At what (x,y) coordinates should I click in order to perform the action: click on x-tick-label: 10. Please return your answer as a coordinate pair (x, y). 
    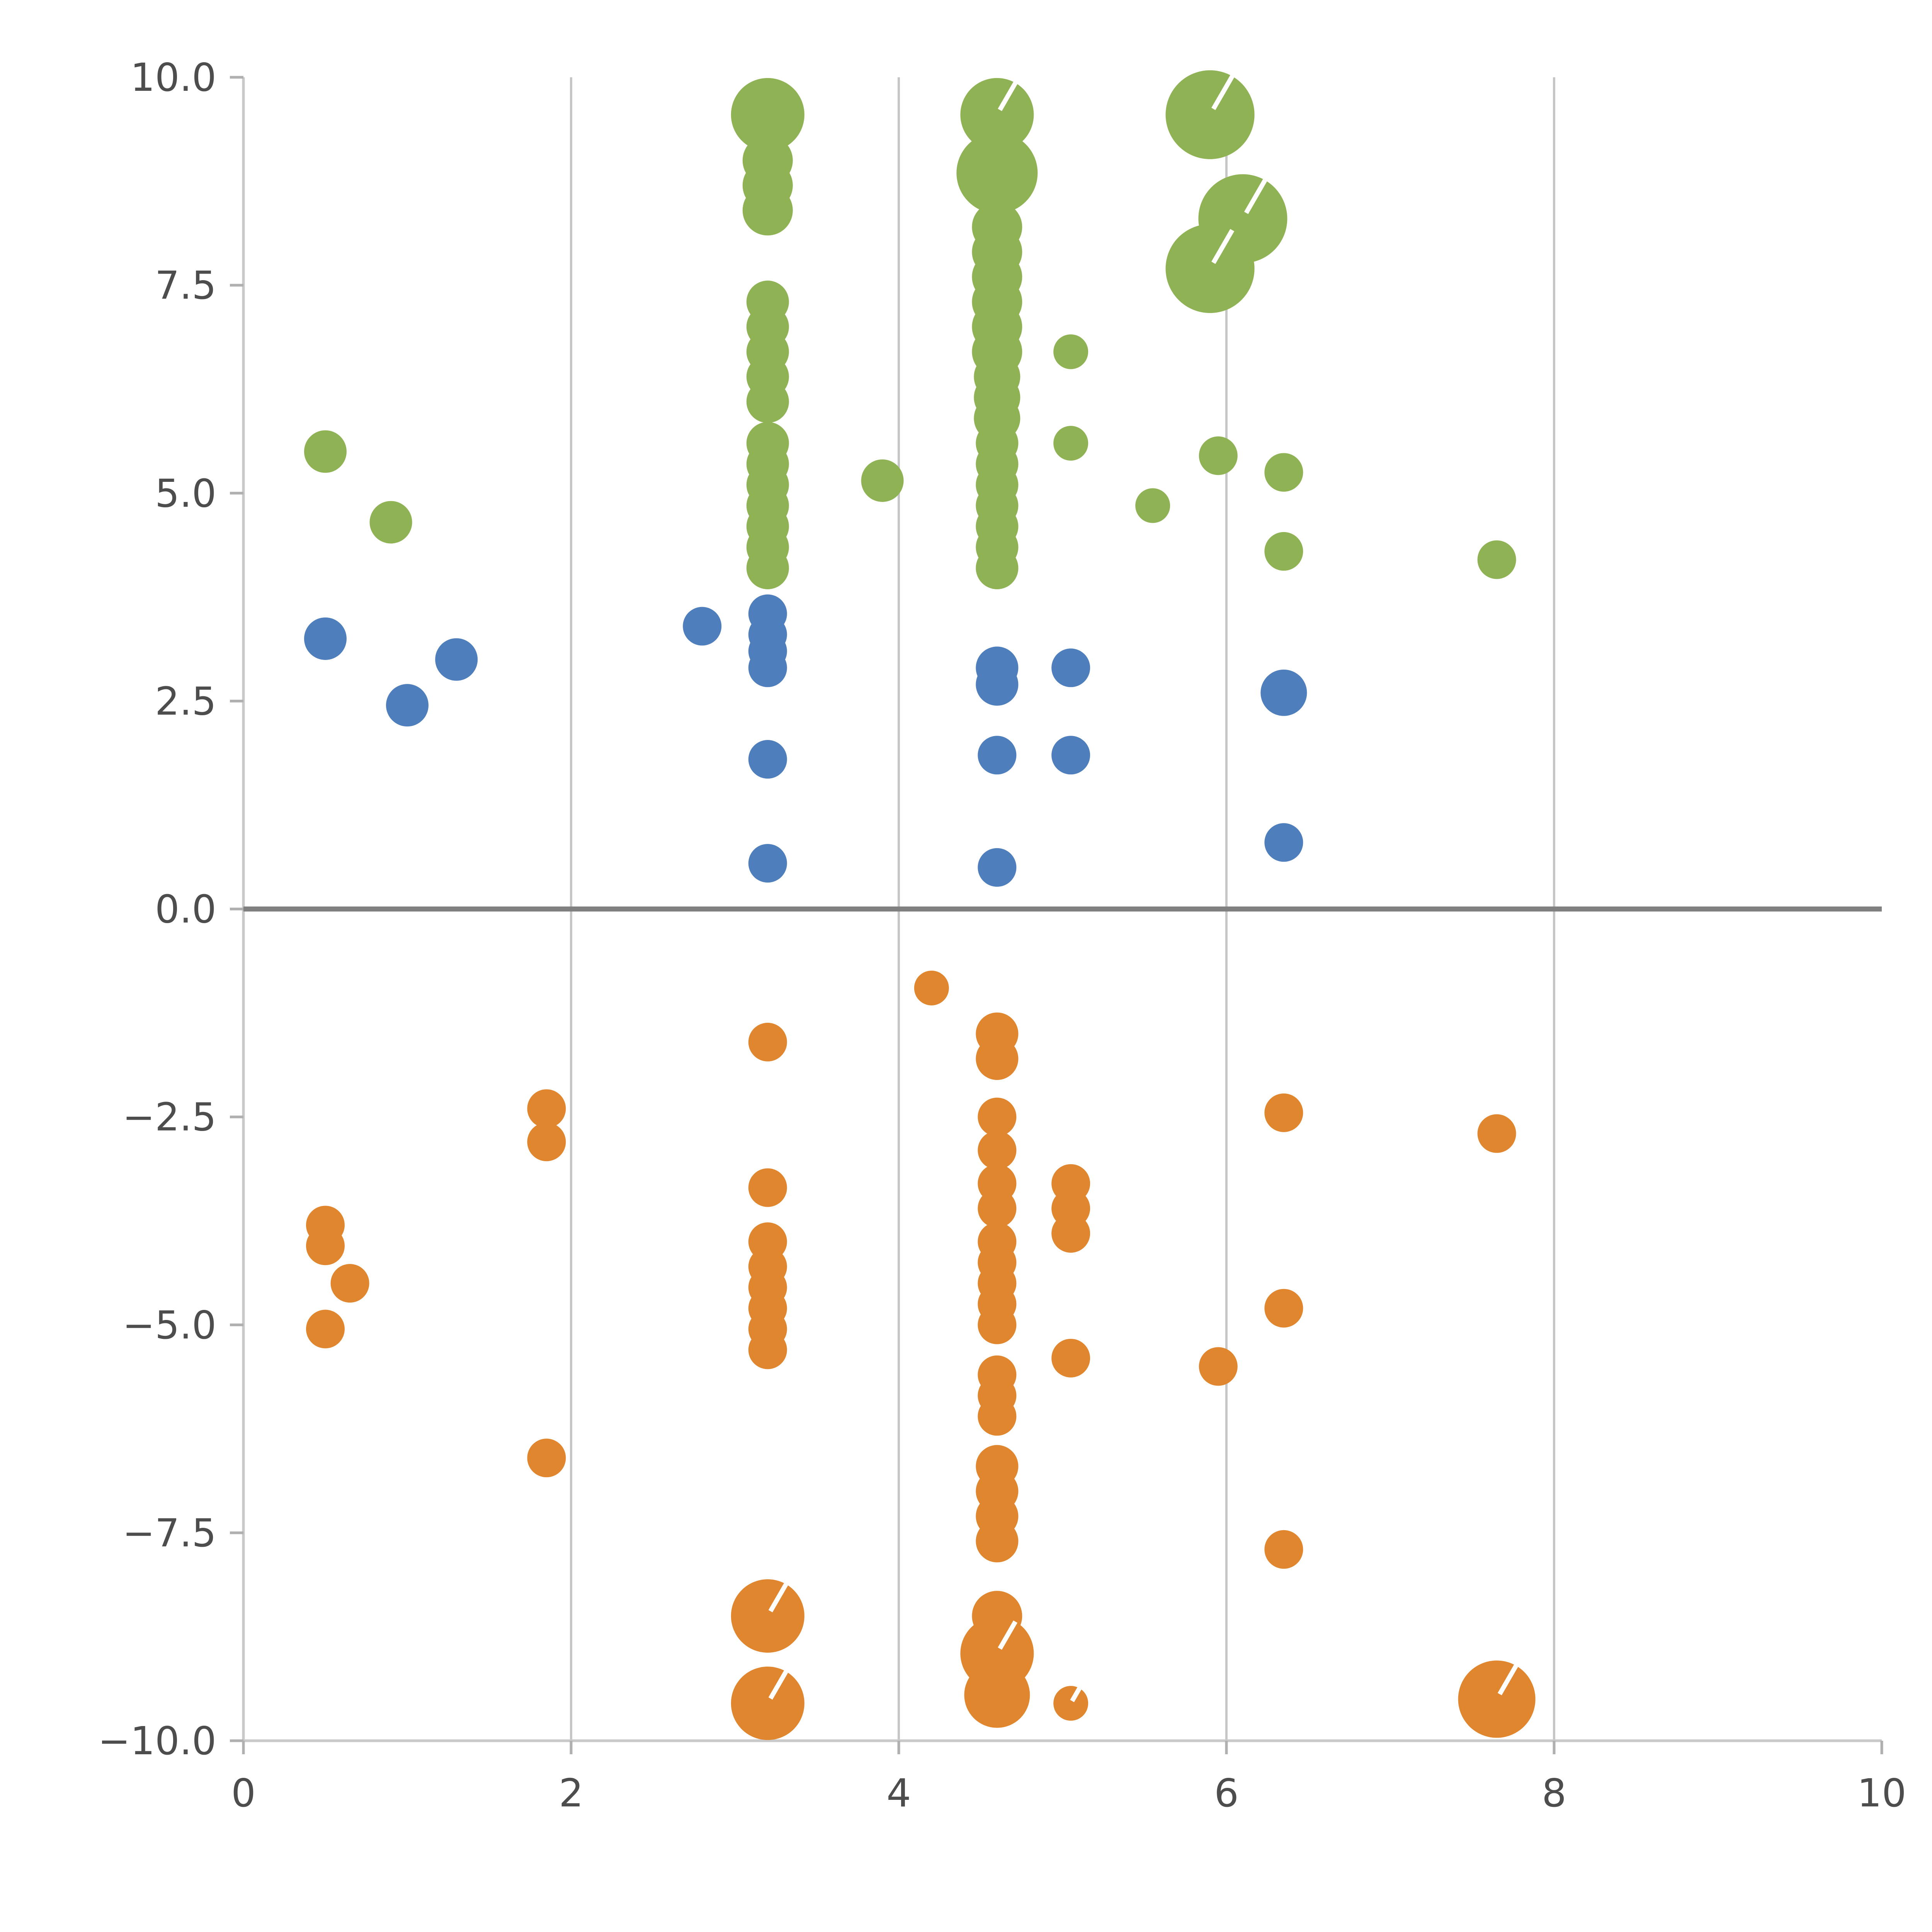
    Looking at the image, I should click on (1882, 1793).